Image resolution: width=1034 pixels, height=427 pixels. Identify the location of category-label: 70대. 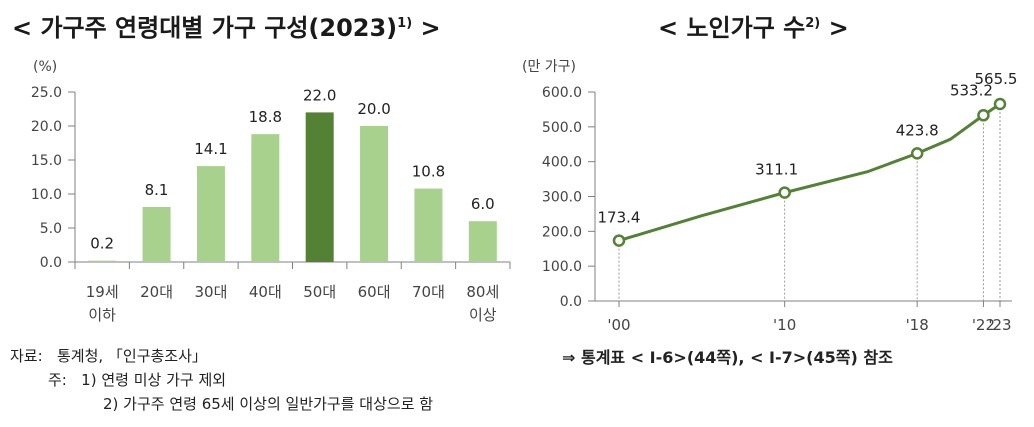
(428, 292).